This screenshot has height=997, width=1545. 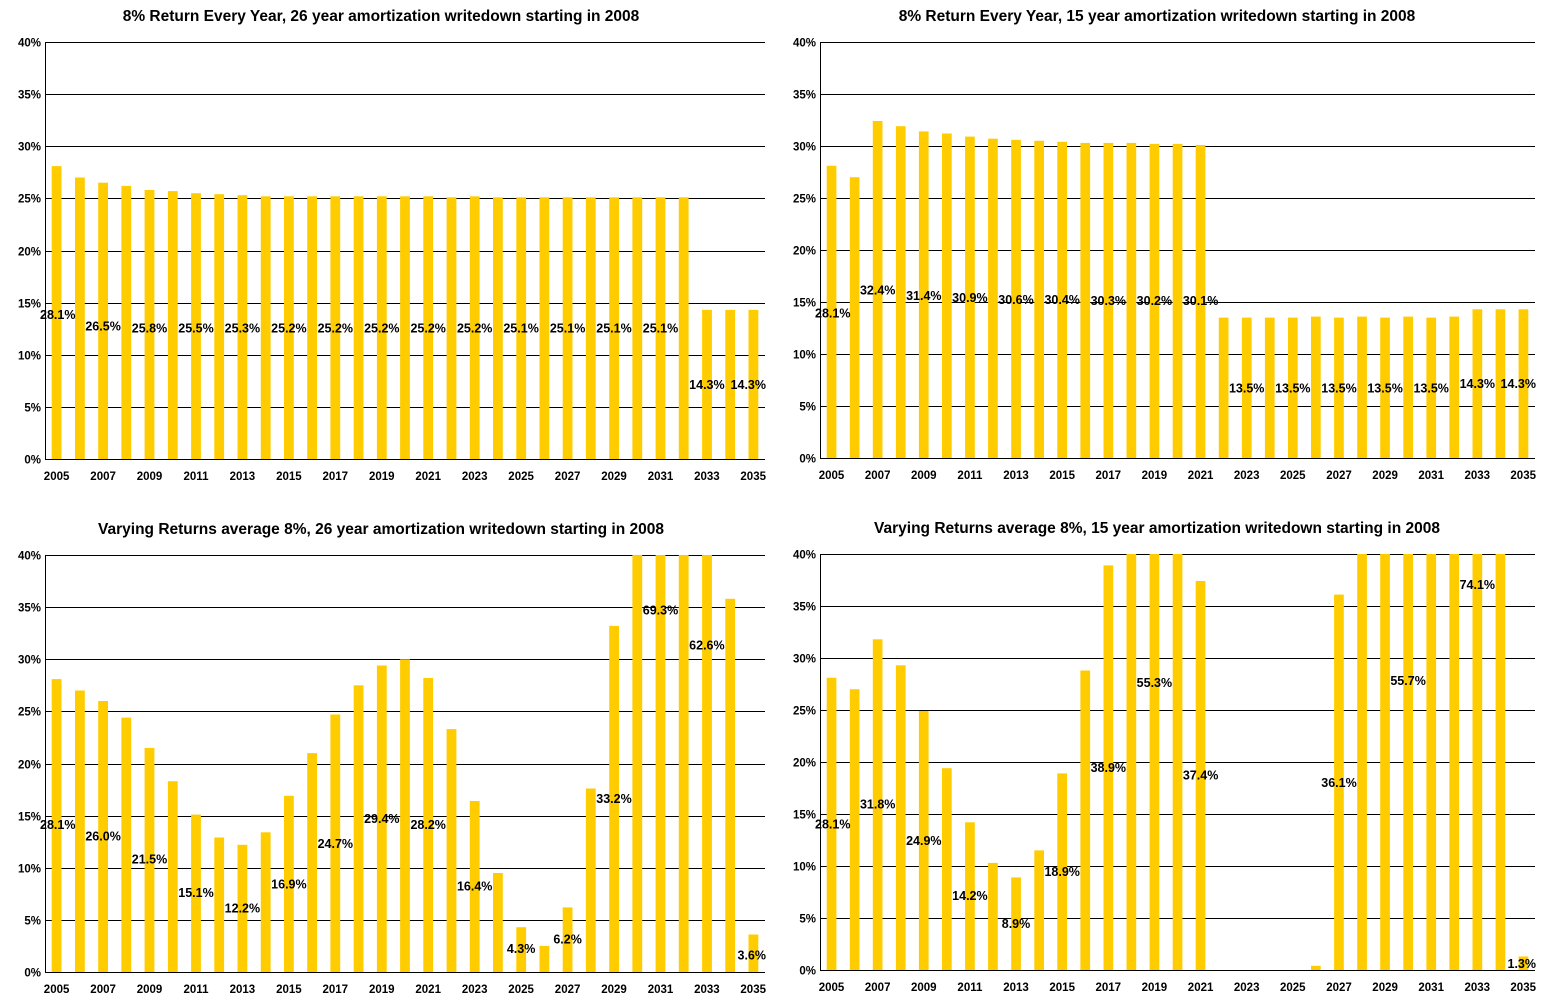 I want to click on data-label: 4.3%, so click(x=521, y=949).